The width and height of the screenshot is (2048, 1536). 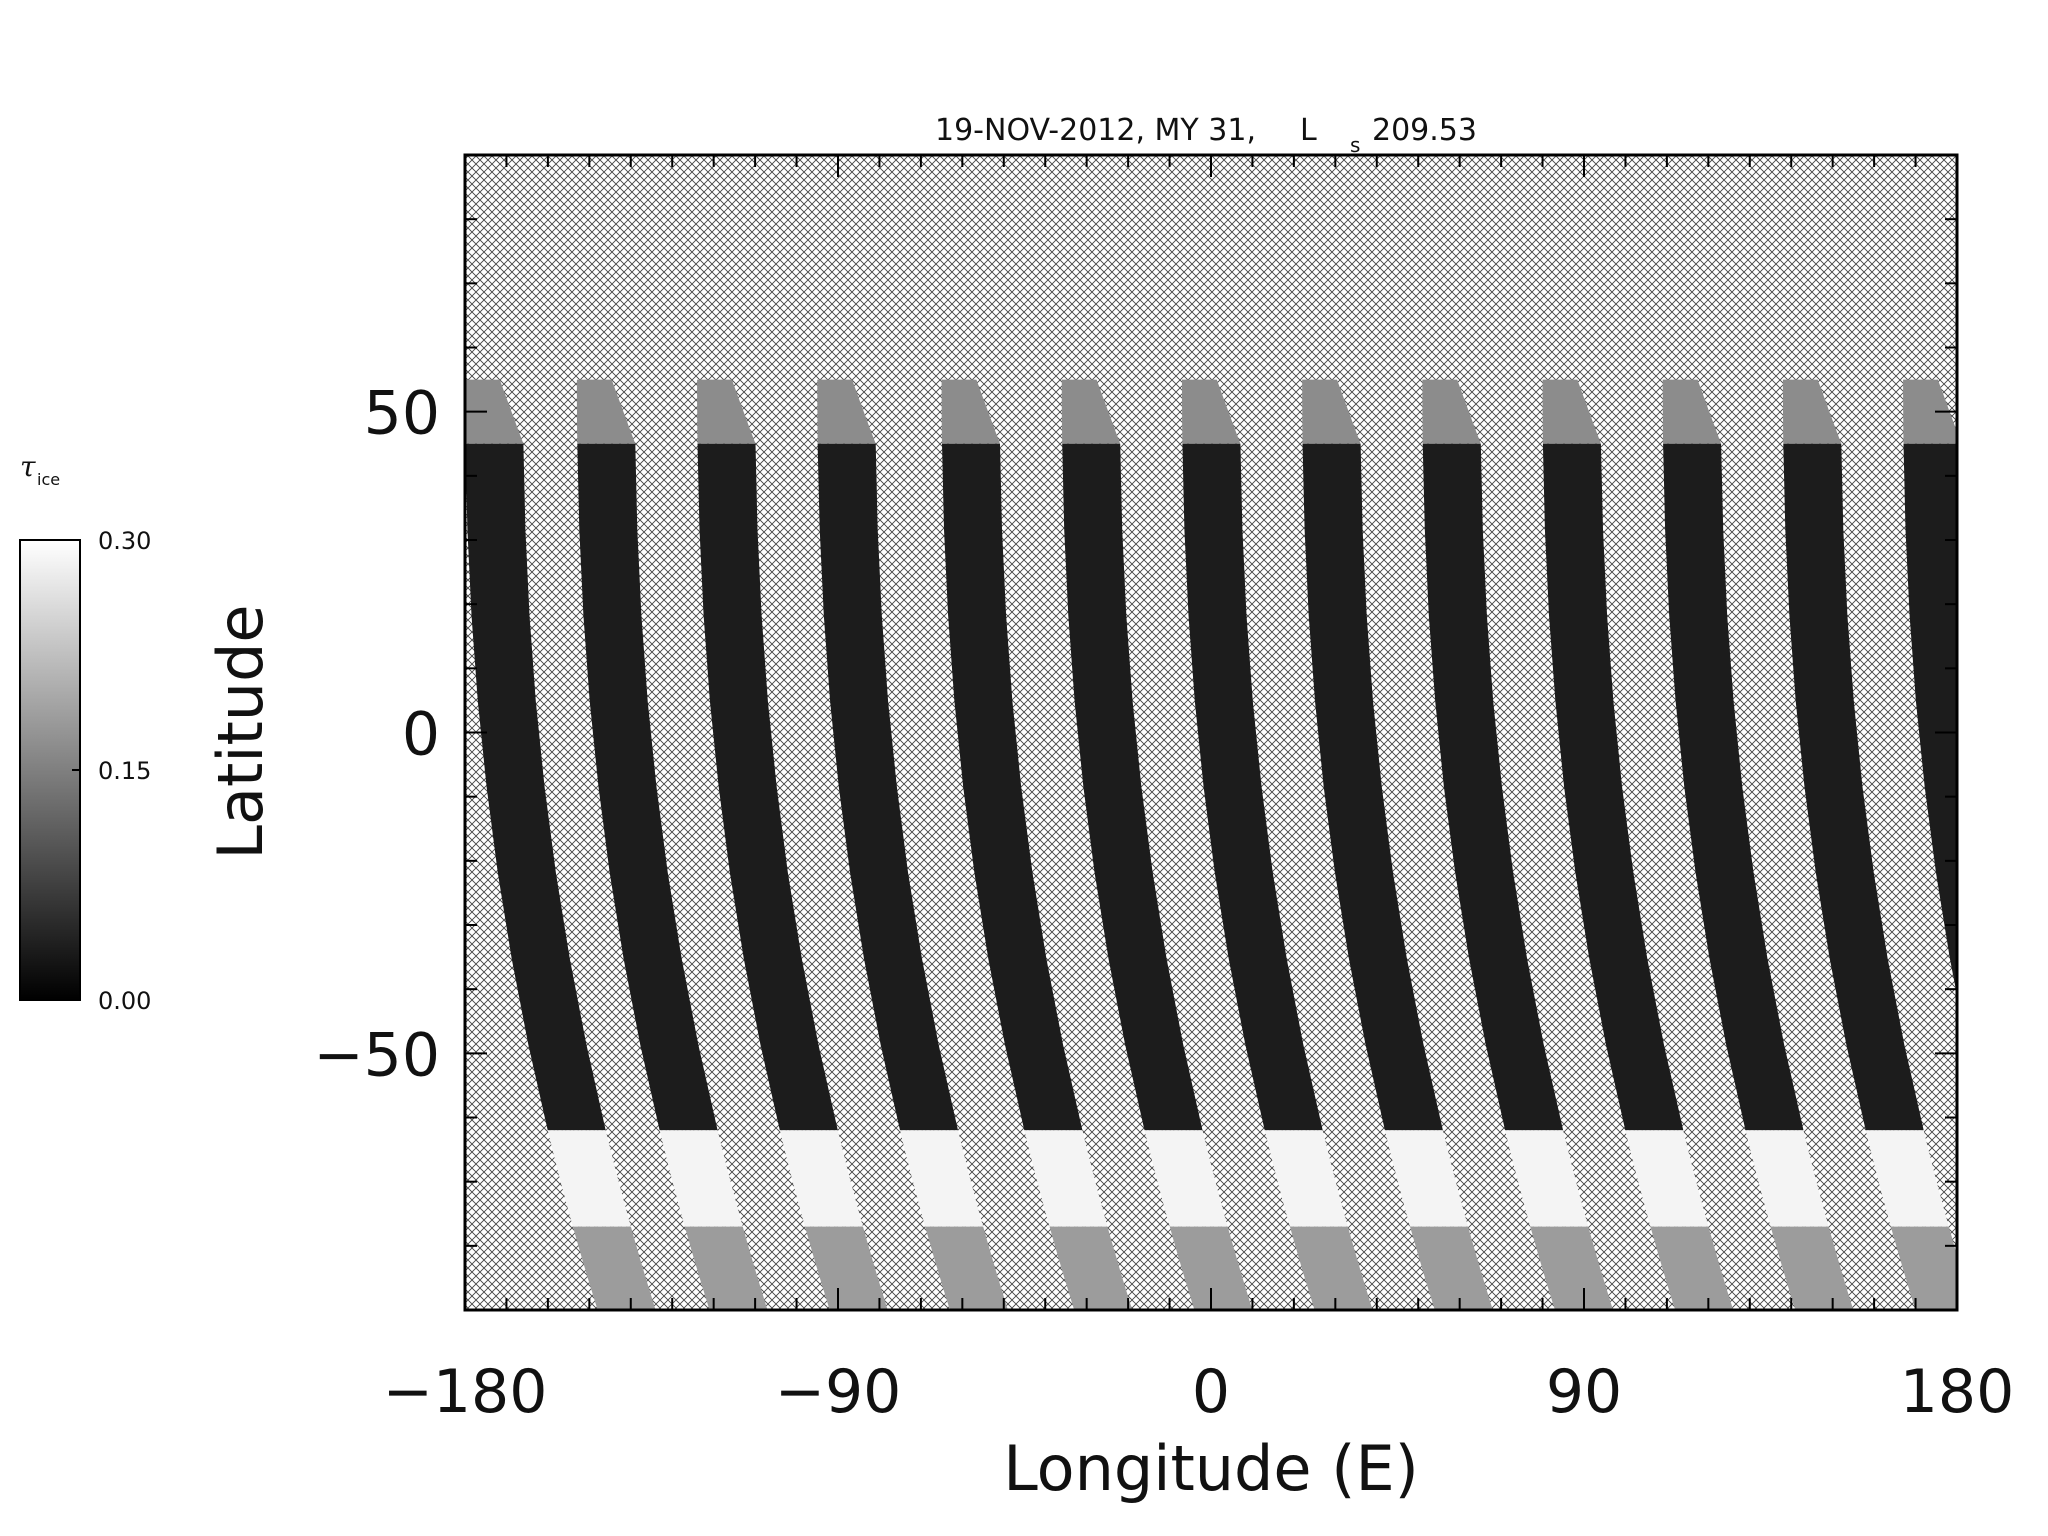 What do you see at coordinates (1211, 1392) in the screenshot?
I see `x-tick-label: 0` at bounding box center [1211, 1392].